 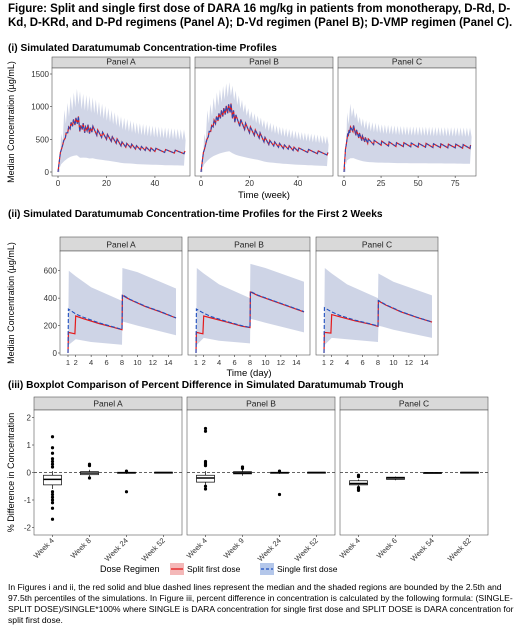 I want to click on y-axis-label: Median Concentration (µg/mL), so click(x=11, y=303).